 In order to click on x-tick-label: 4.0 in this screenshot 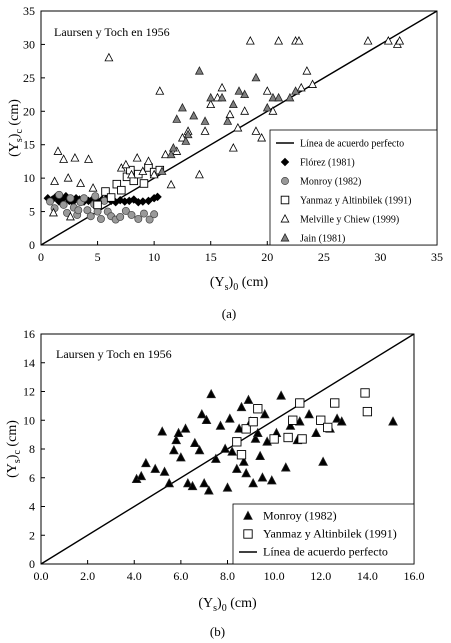, I will do `click(134, 576)`.